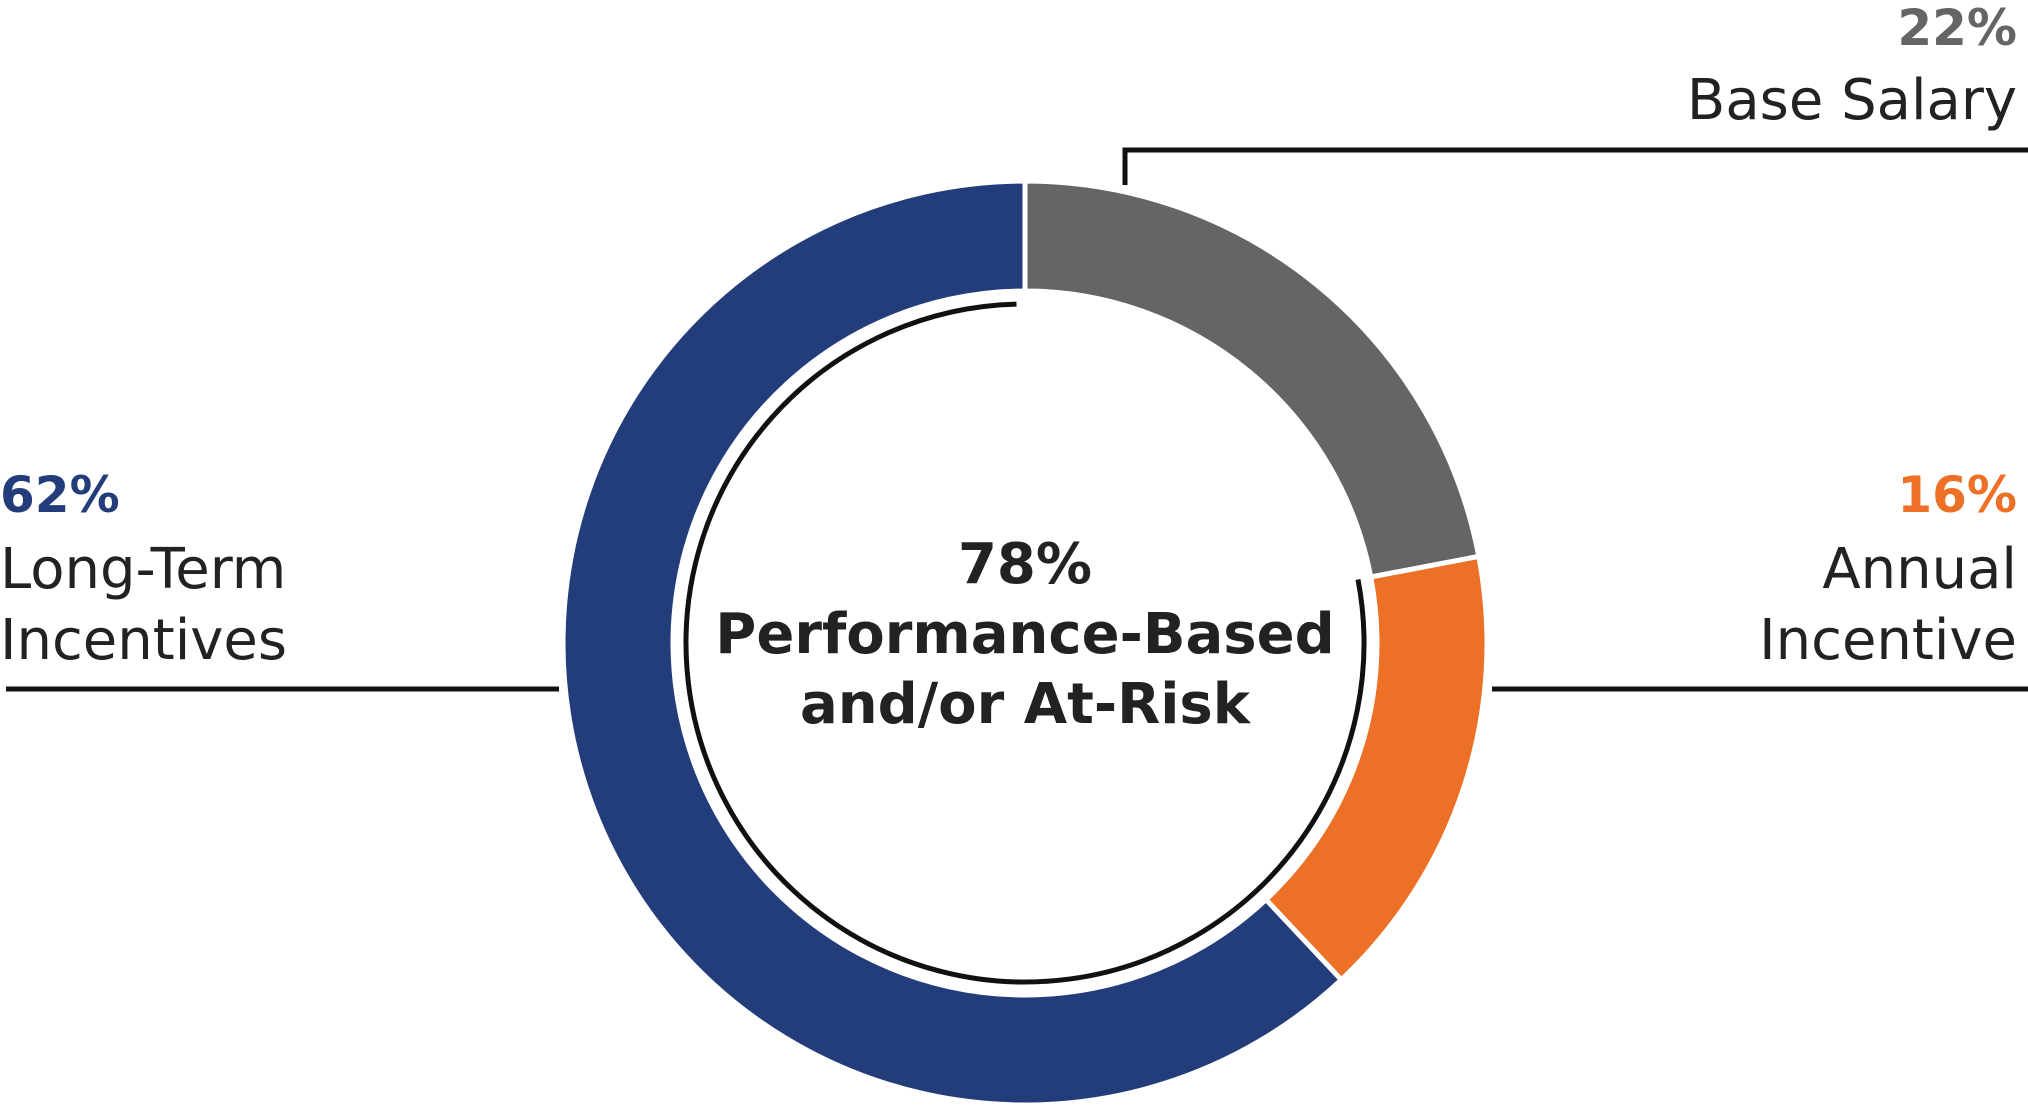 Image resolution: width=2028 pixels, height=1110 pixels. I want to click on value-label: 62%, so click(60, 495).